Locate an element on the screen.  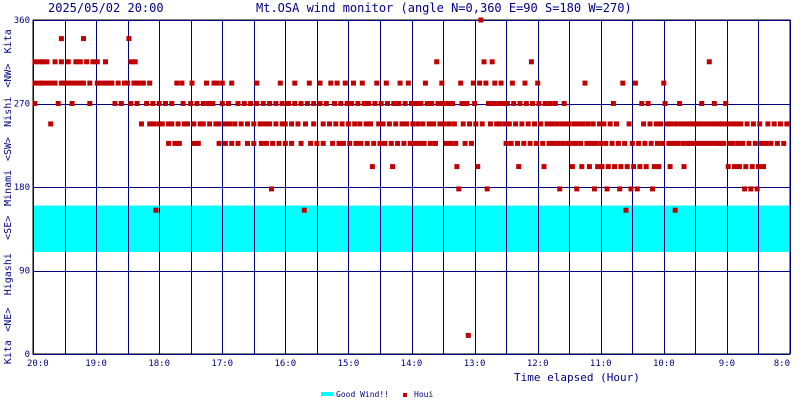
x-tick-label: 16:0 is located at coordinates (285, 364).